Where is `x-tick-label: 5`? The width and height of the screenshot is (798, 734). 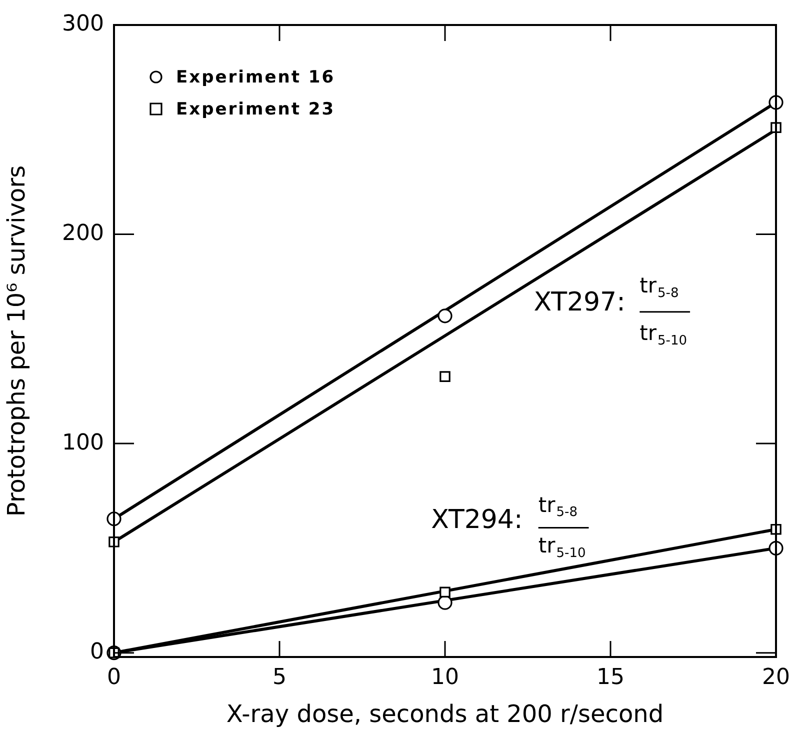 x-tick-label: 5 is located at coordinates (279, 677).